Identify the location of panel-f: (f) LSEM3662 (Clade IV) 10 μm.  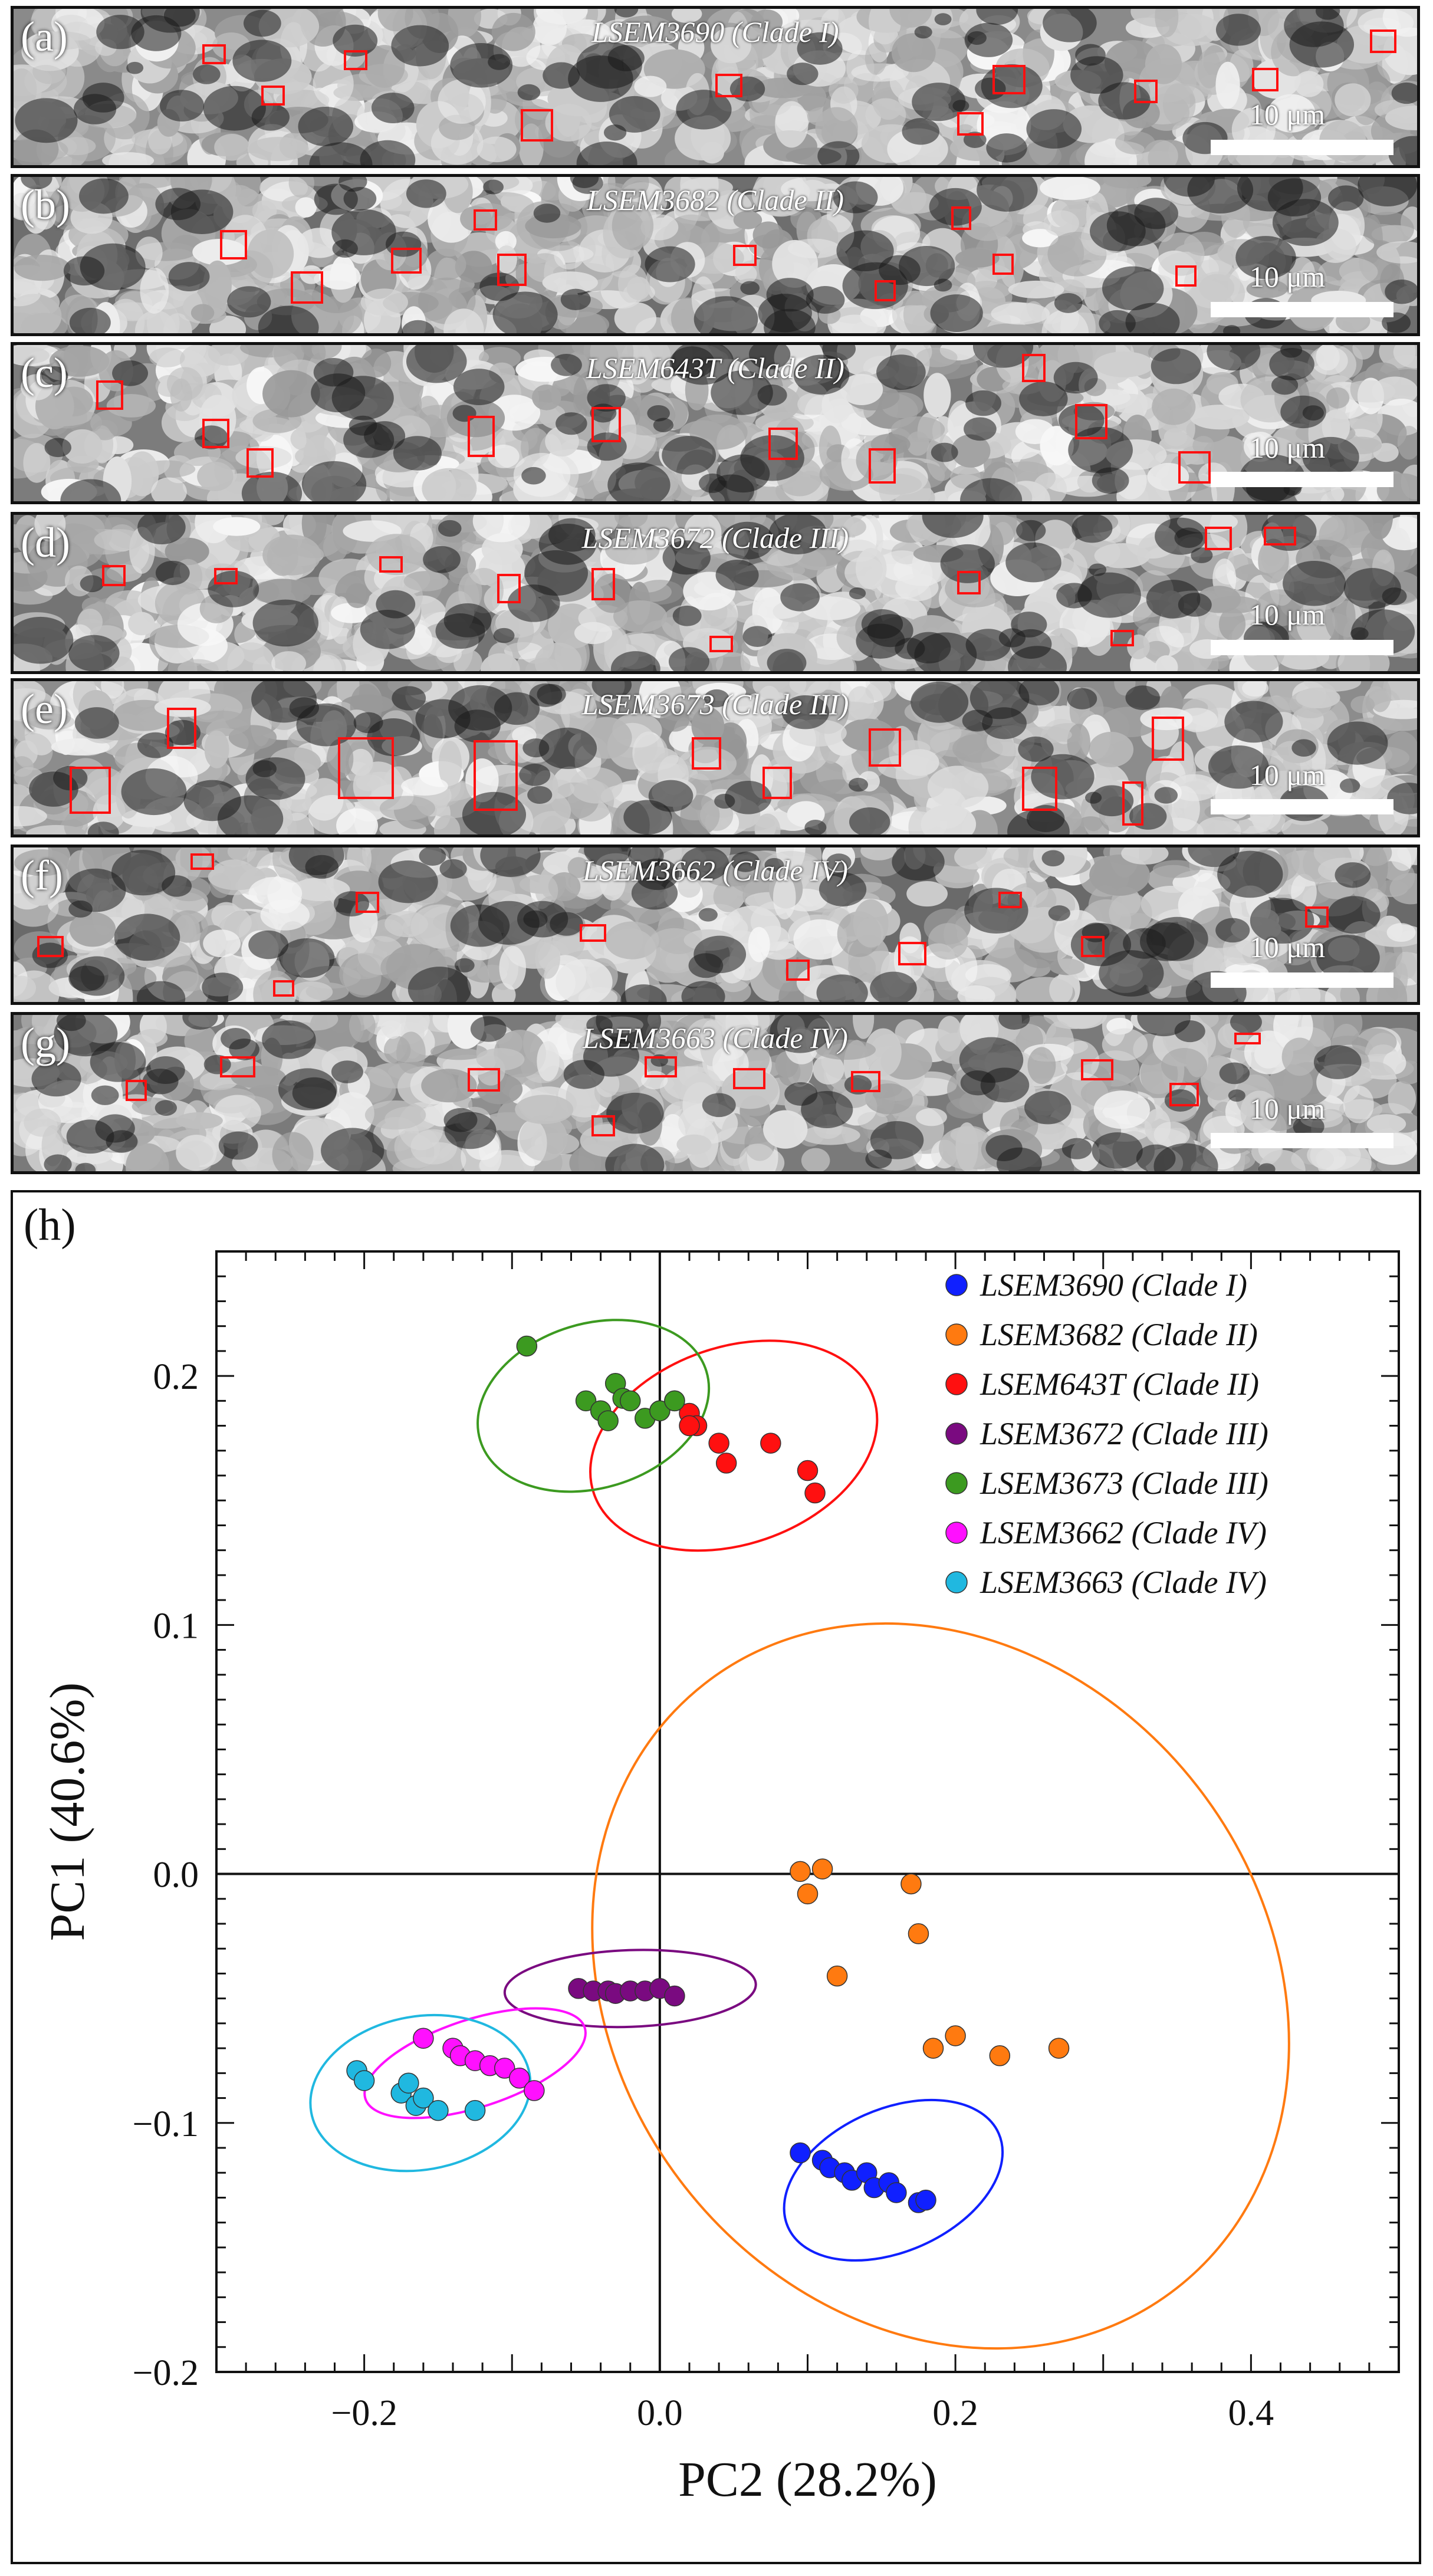
(715, 925).